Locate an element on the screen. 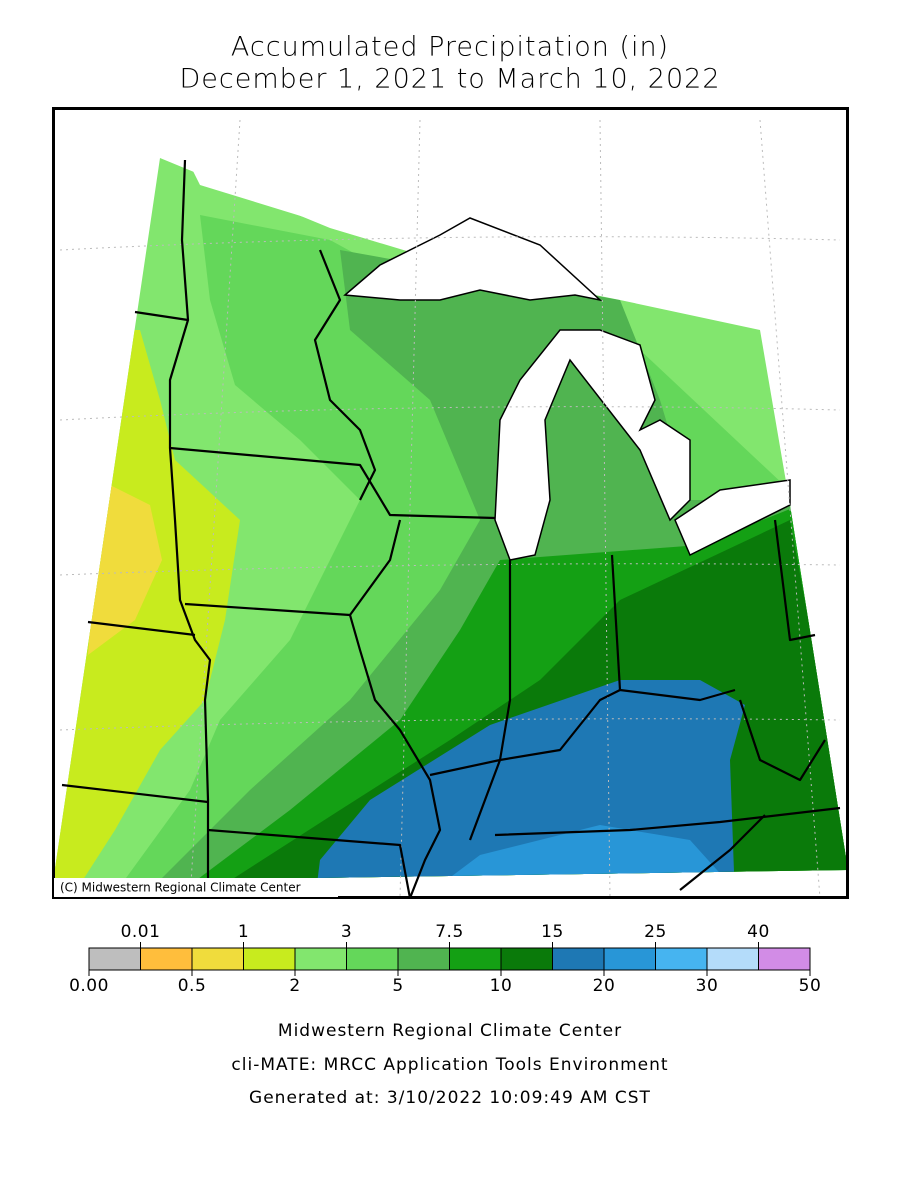 This screenshot has width=900, height=1204. legend-label: 2 is located at coordinates (294, 986).